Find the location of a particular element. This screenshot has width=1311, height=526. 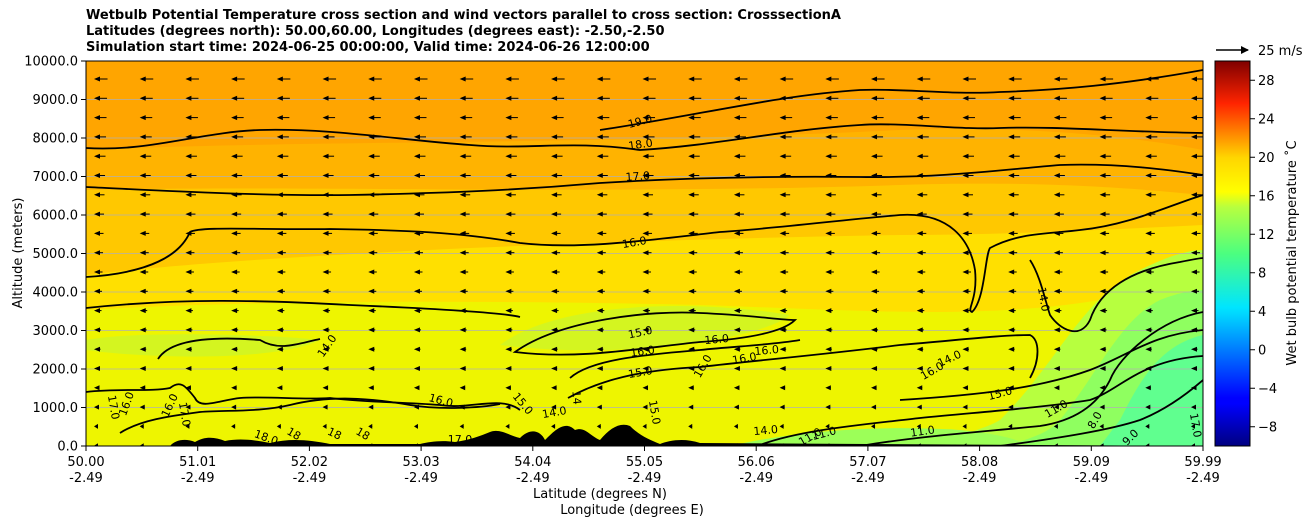

colorbar-label: Wet bulb potential temperature ˚C is located at coordinates (1292, 252).